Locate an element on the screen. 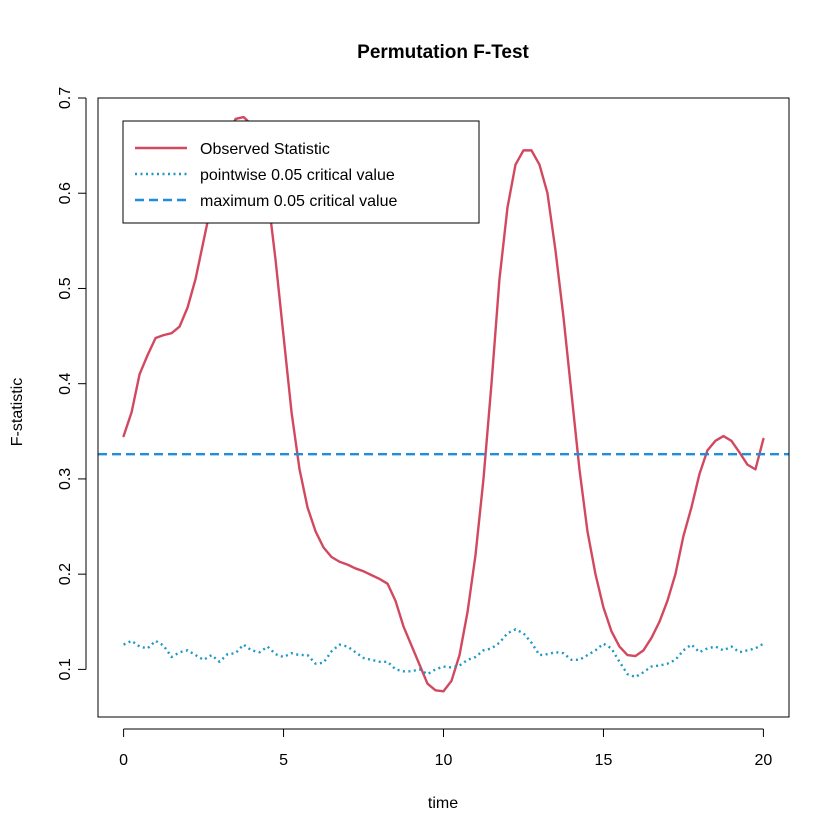  y-tick-label: 0.2 is located at coordinates (65, 574).